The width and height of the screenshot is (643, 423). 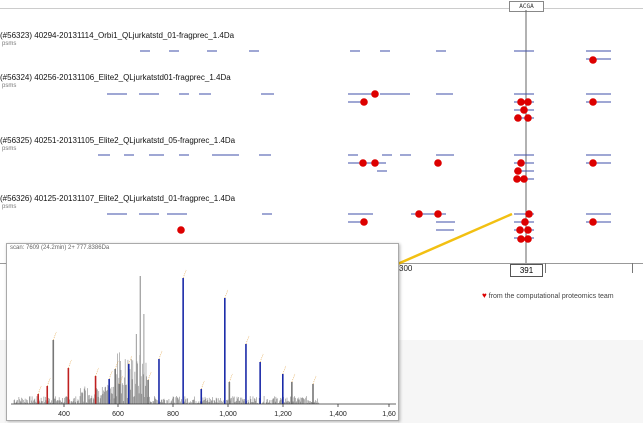 What do you see at coordinates (389, 414) in the screenshot?
I see `spectrum-tick-label: 1,60` at bounding box center [389, 414].